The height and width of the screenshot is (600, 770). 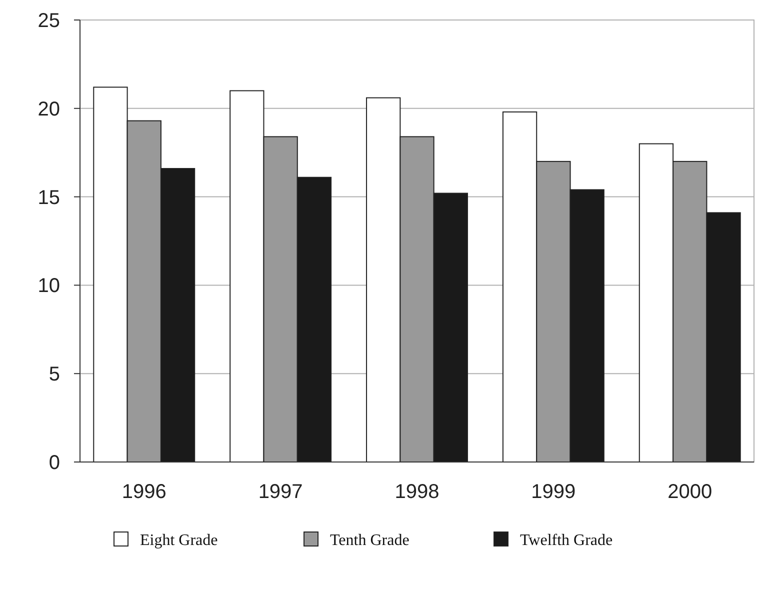 I want to click on y-tick-label: 10, so click(x=49, y=286).